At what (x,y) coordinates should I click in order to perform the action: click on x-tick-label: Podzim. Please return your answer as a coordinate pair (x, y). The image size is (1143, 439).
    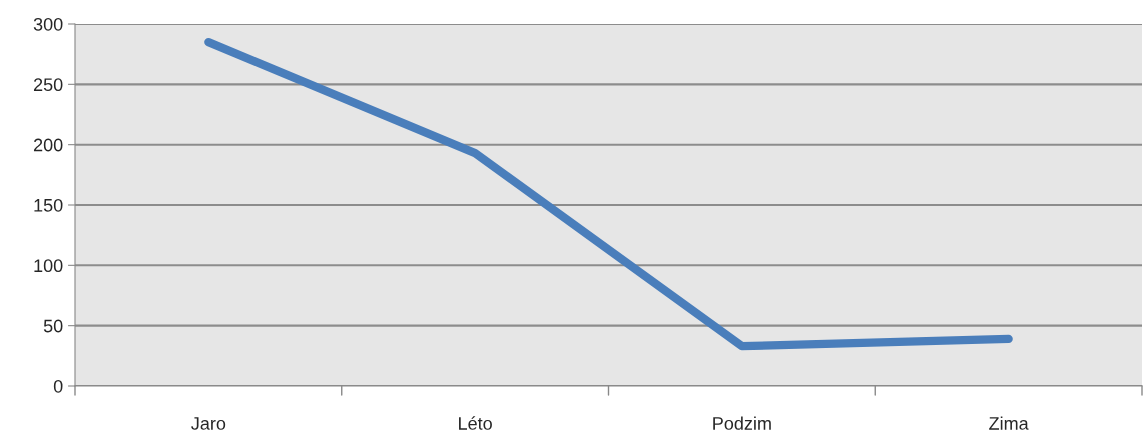
    Looking at the image, I should click on (742, 423).